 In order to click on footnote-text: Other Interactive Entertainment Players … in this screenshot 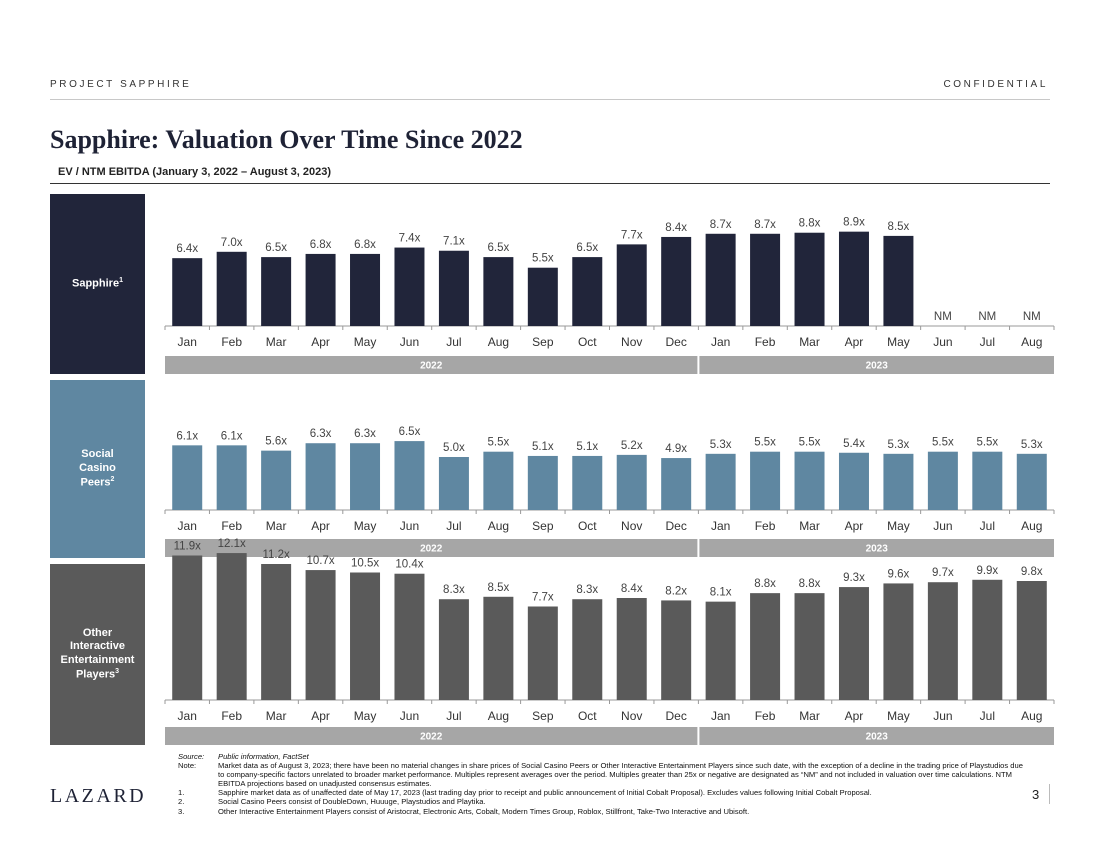, I will do `click(484, 811)`.